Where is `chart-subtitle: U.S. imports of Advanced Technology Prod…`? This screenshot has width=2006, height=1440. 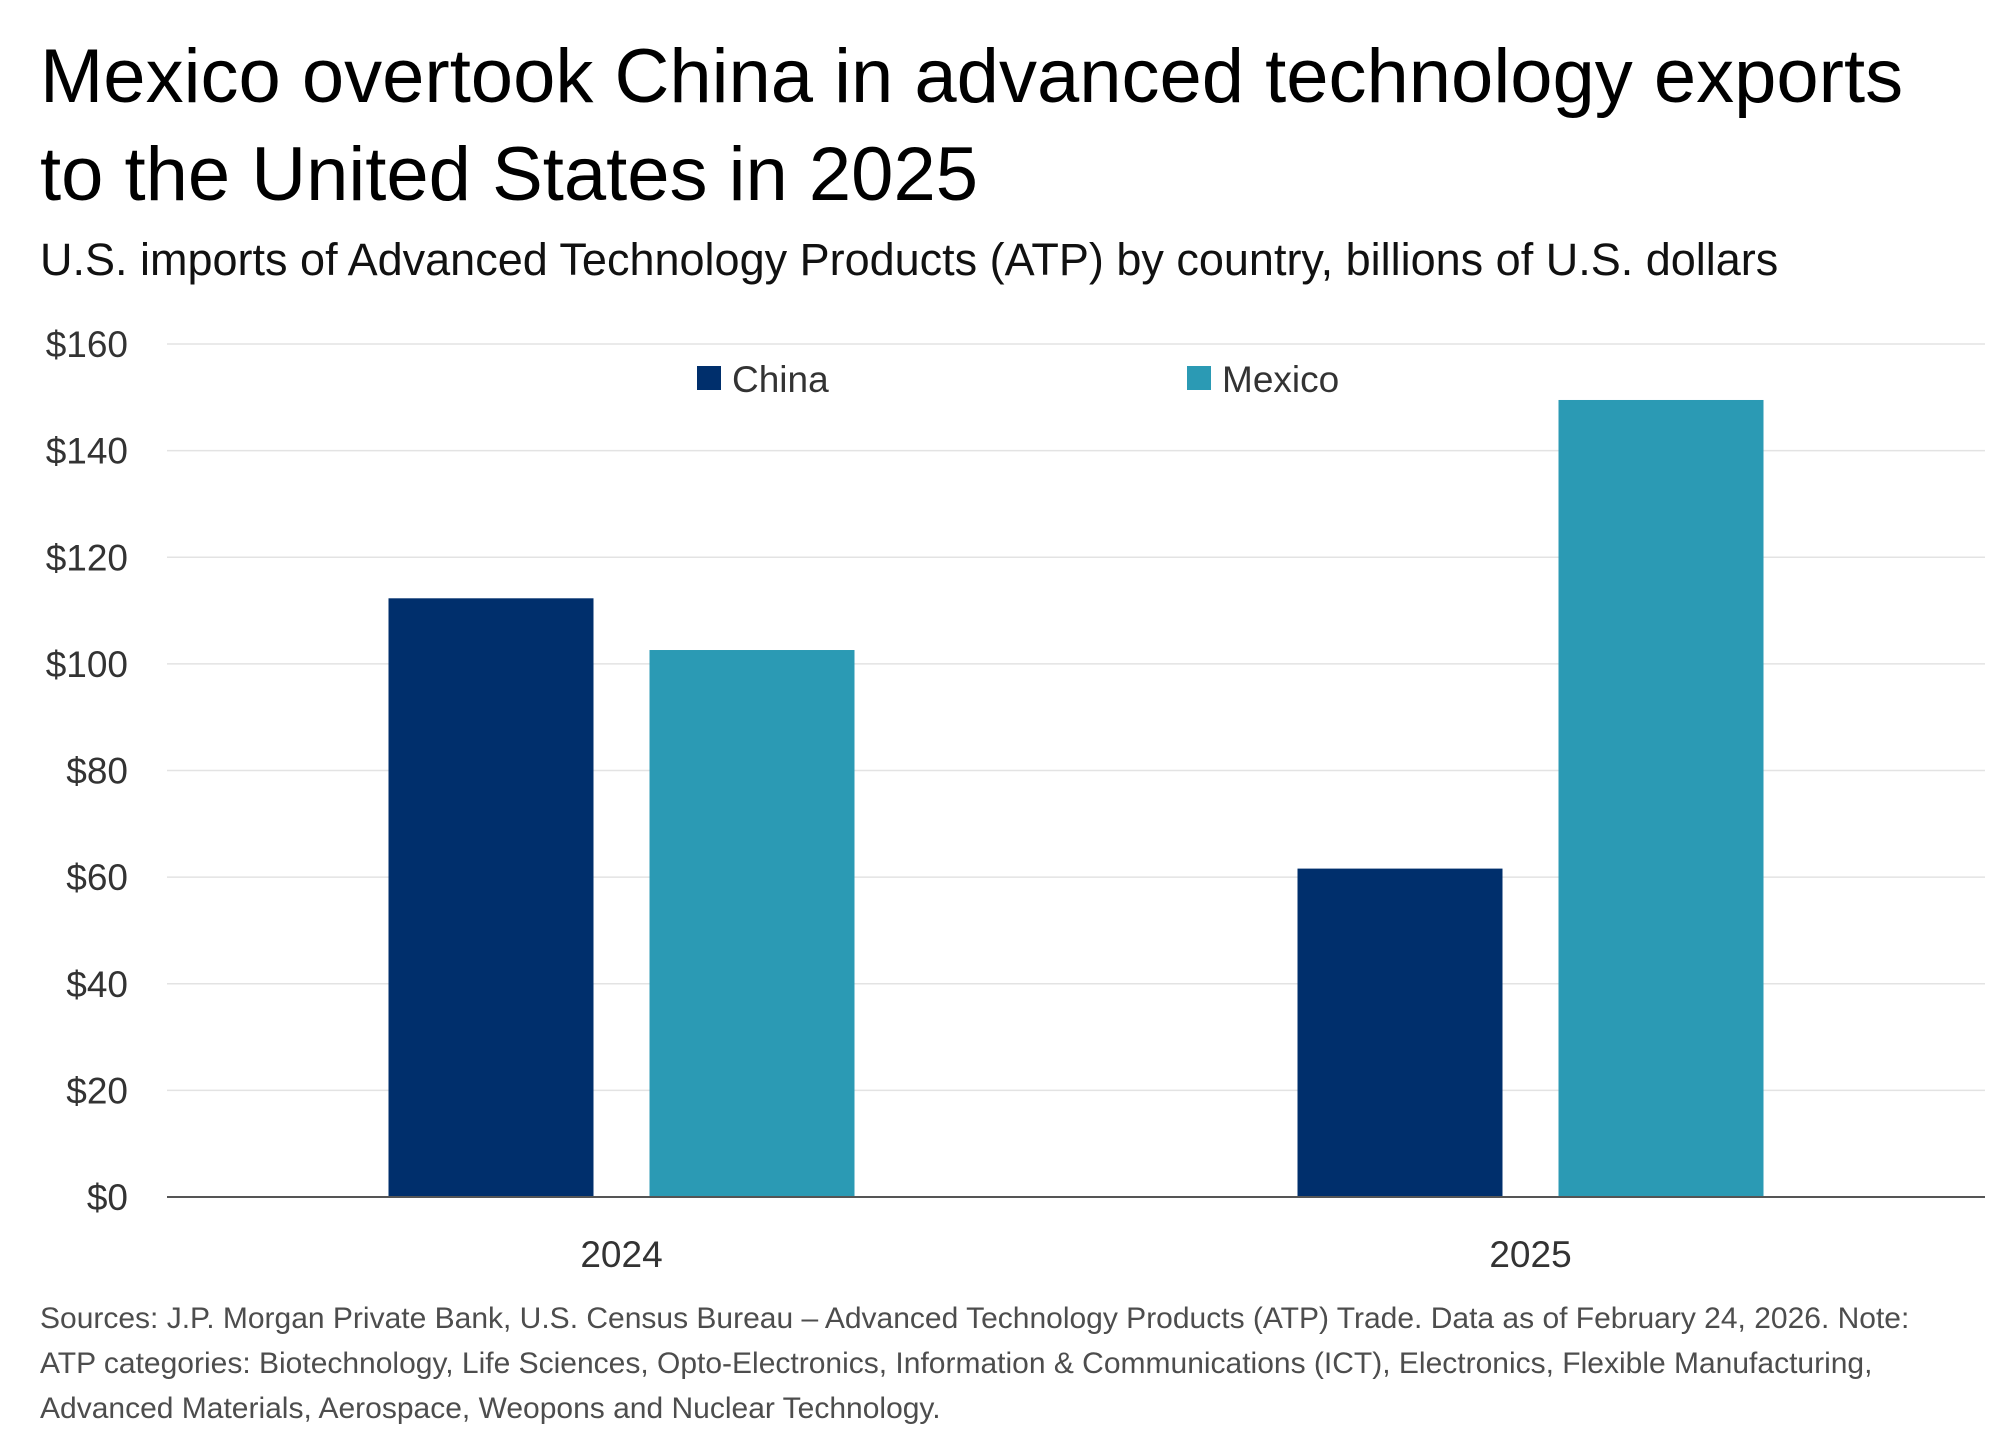
chart-subtitle: U.S. imports of Advanced Technology Prod… is located at coordinates (909, 259).